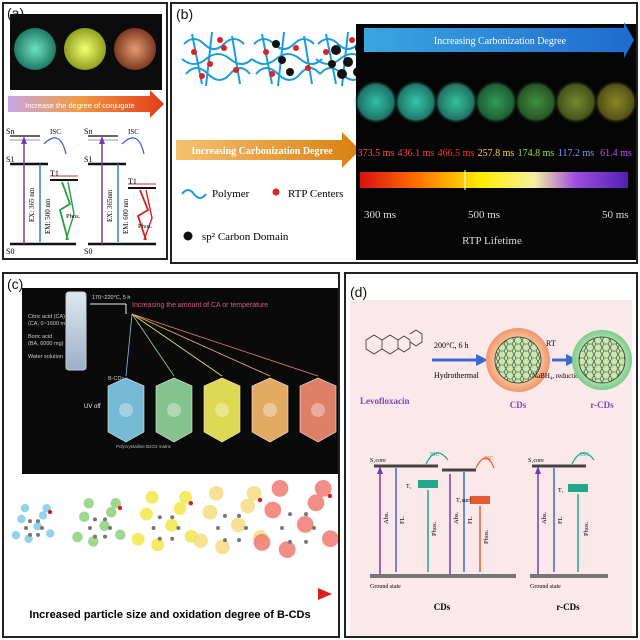  I want to click on svg-text: Polycrystalline B2O3 matrix, so click(144, 446).